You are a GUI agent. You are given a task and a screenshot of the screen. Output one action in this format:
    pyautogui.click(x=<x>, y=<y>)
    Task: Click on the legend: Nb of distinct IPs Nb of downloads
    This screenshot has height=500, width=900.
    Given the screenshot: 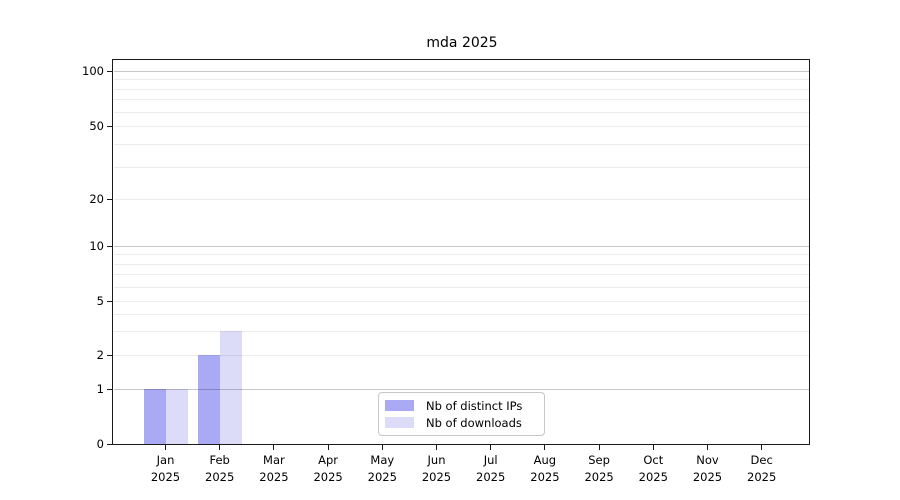 What is the action you would take?
    pyautogui.click(x=461, y=414)
    